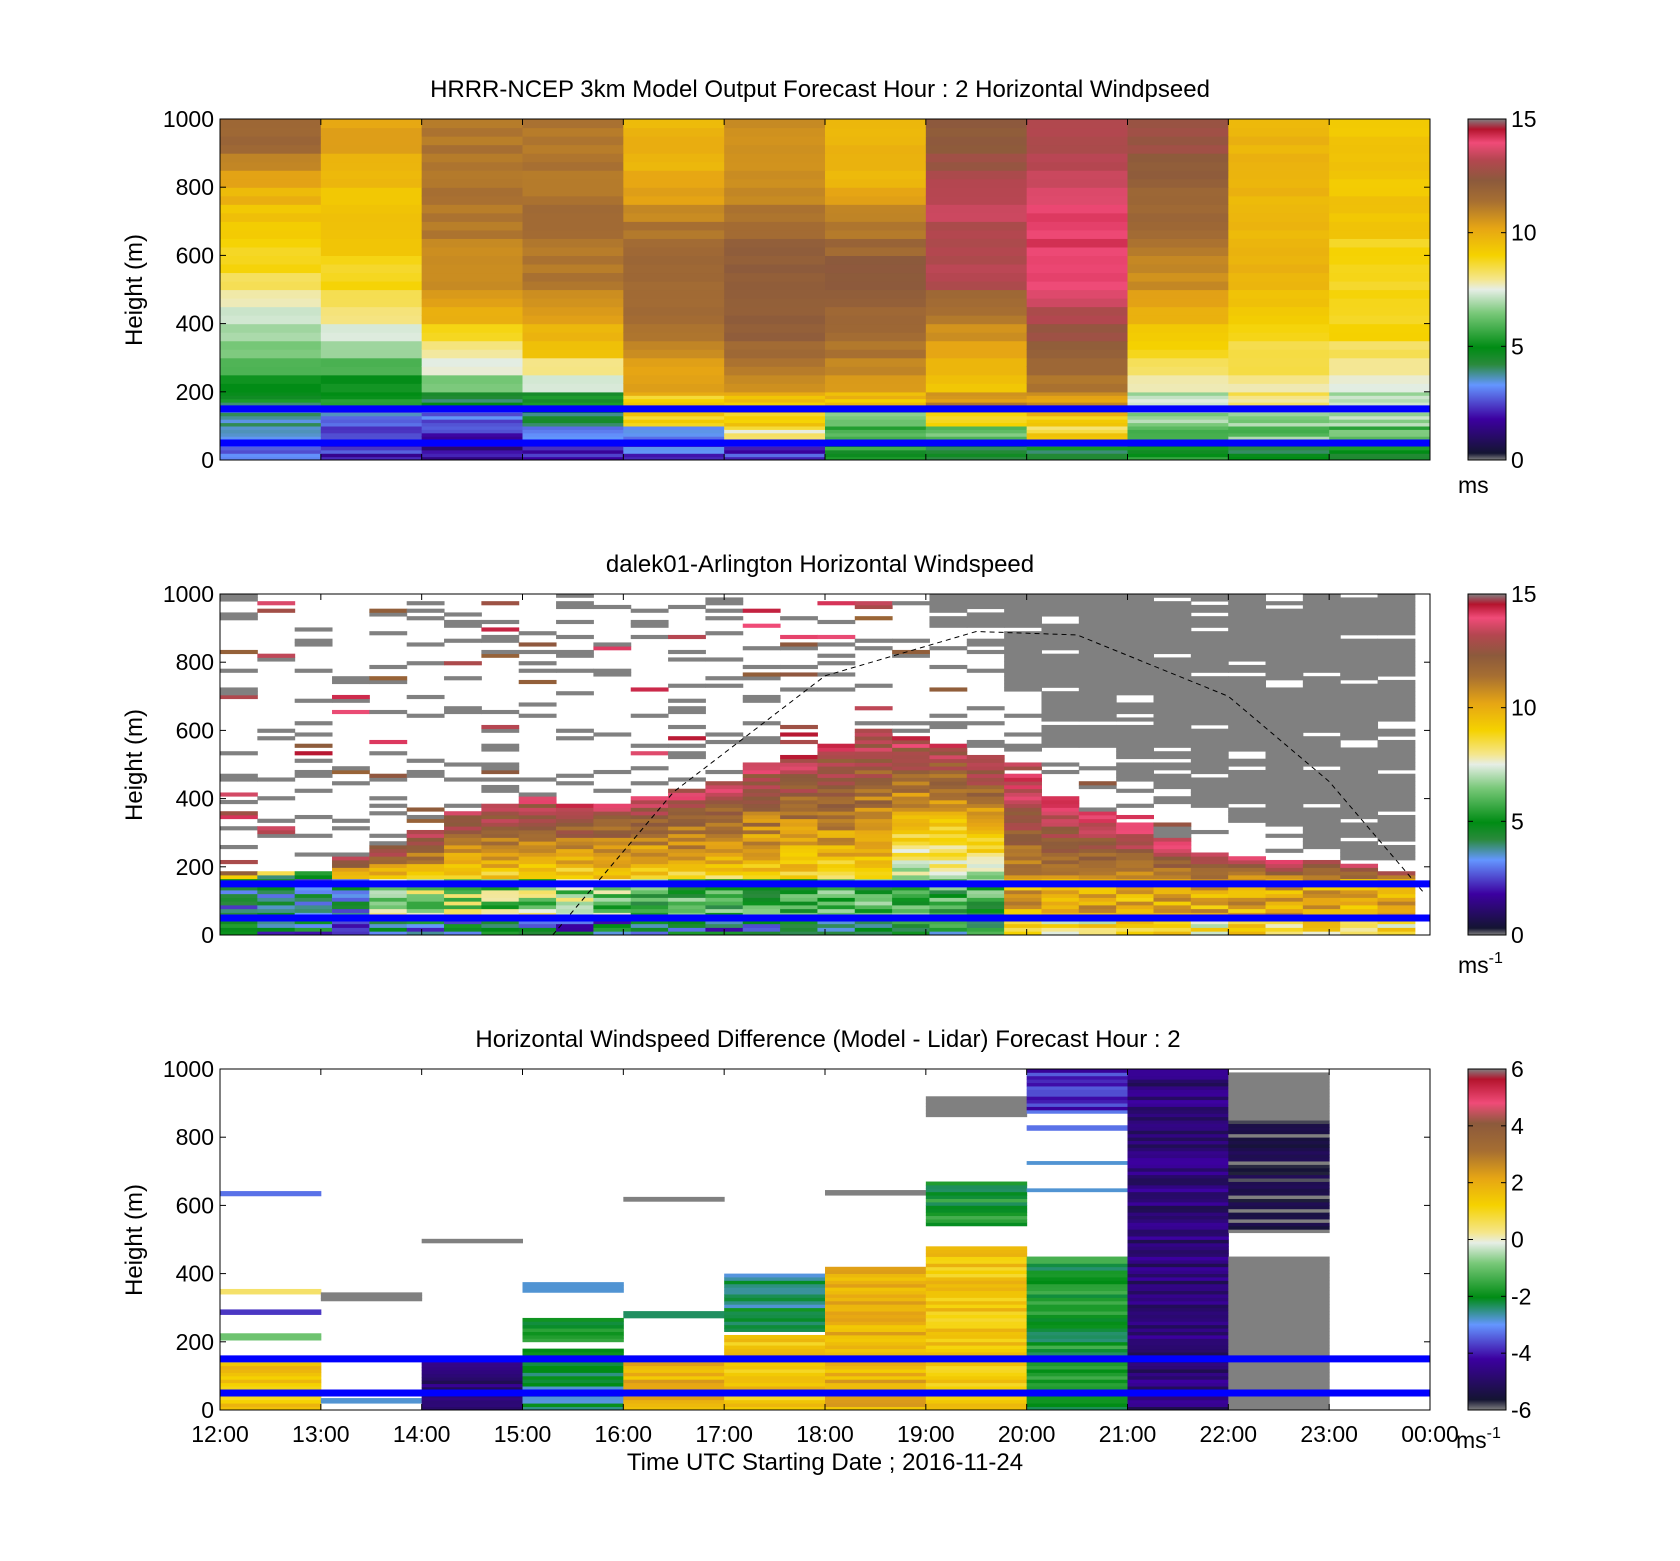 The height and width of the screenshot is (1561, 1680). What do you see at coordinates (1517, 821) in the screenshot?
I see `colorbar-tick-label: 5` at bounding box center [1517, 821].